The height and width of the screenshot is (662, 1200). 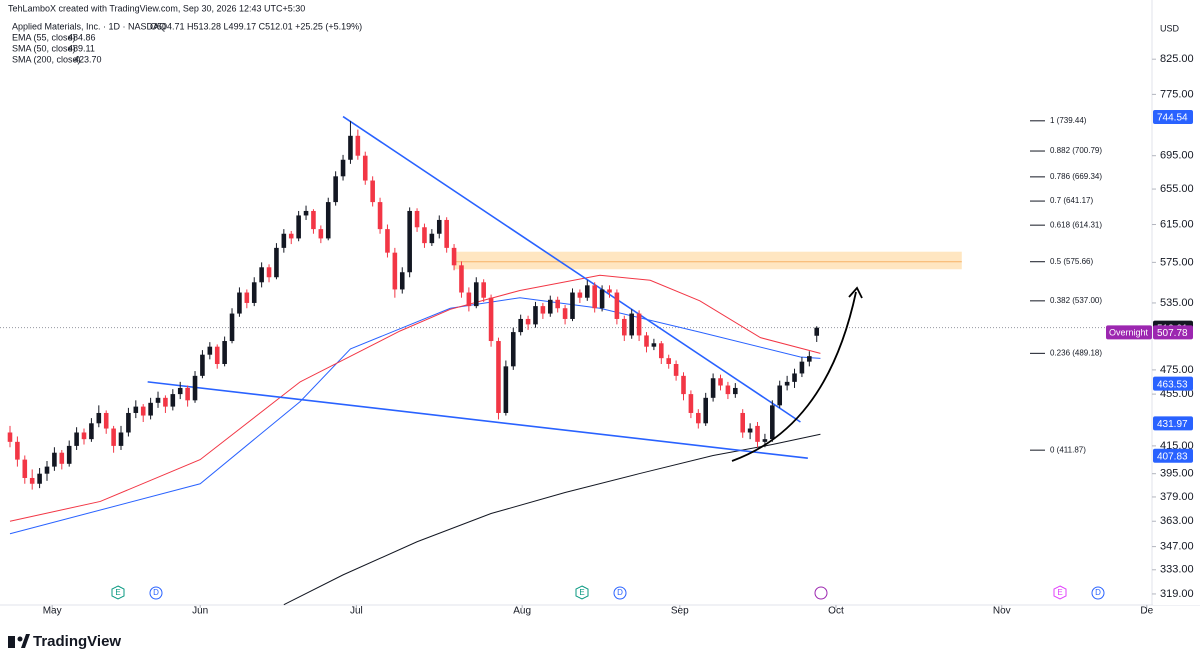 What do you see at coordinates (44, 48) in the screenshot?
I see `indicator-name: SMA (50, close)` at bounding box center [44, 48].